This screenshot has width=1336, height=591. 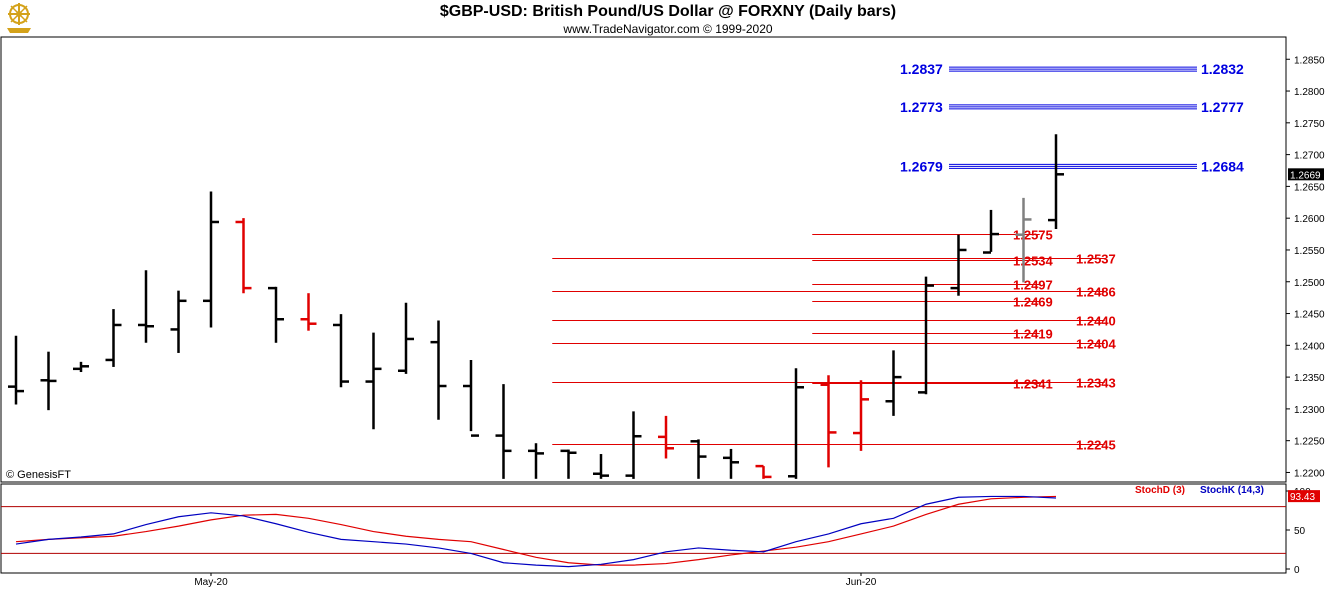 I want to click on last-price-box, so click(x=1306, y=174).